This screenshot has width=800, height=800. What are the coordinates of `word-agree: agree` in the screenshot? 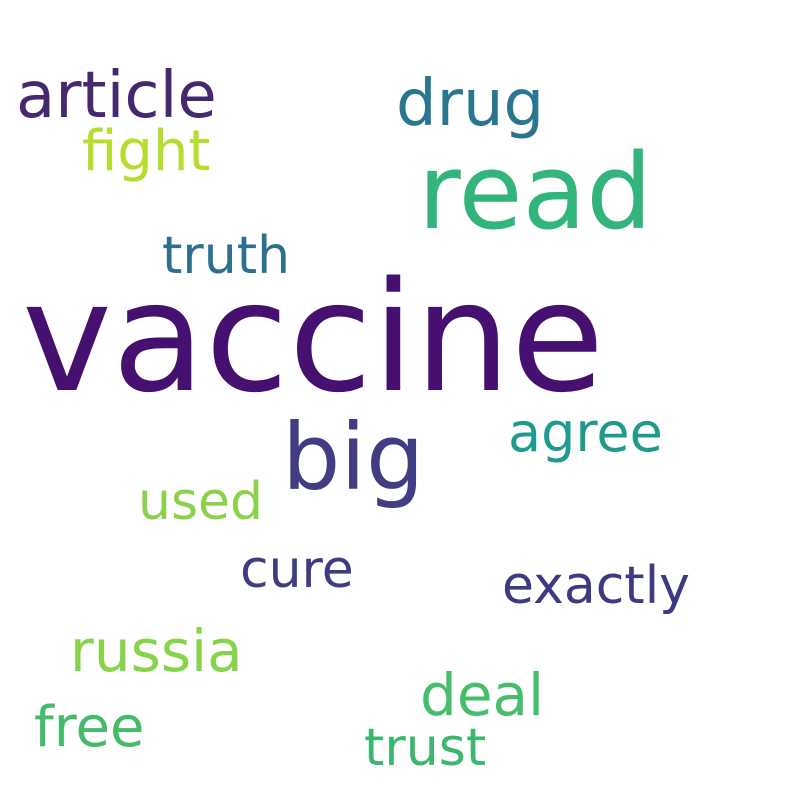 It's located at (585, 432).